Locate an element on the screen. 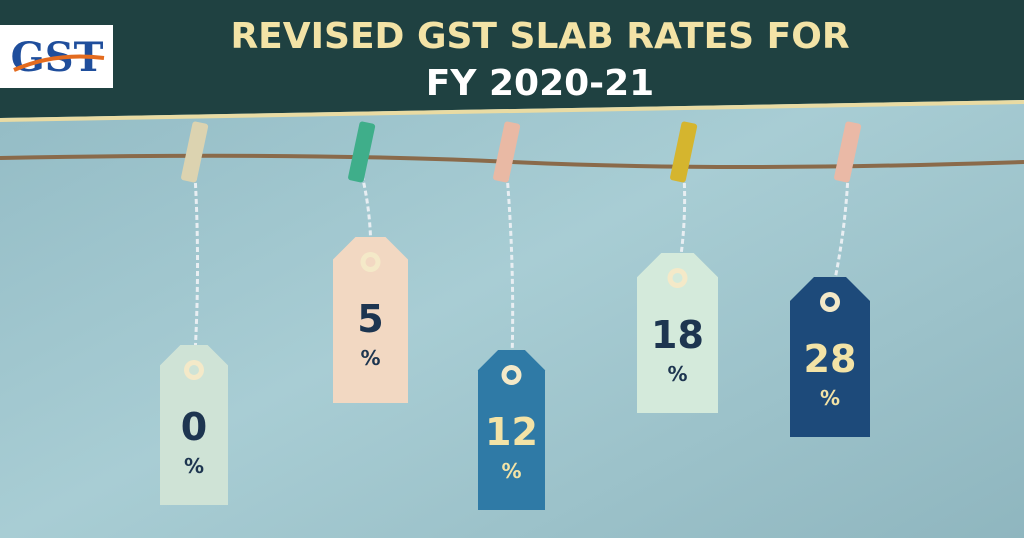 The width and height of the screenshot is (1024, 538). tag-rate: 18 is located at coordinates (677, 335).